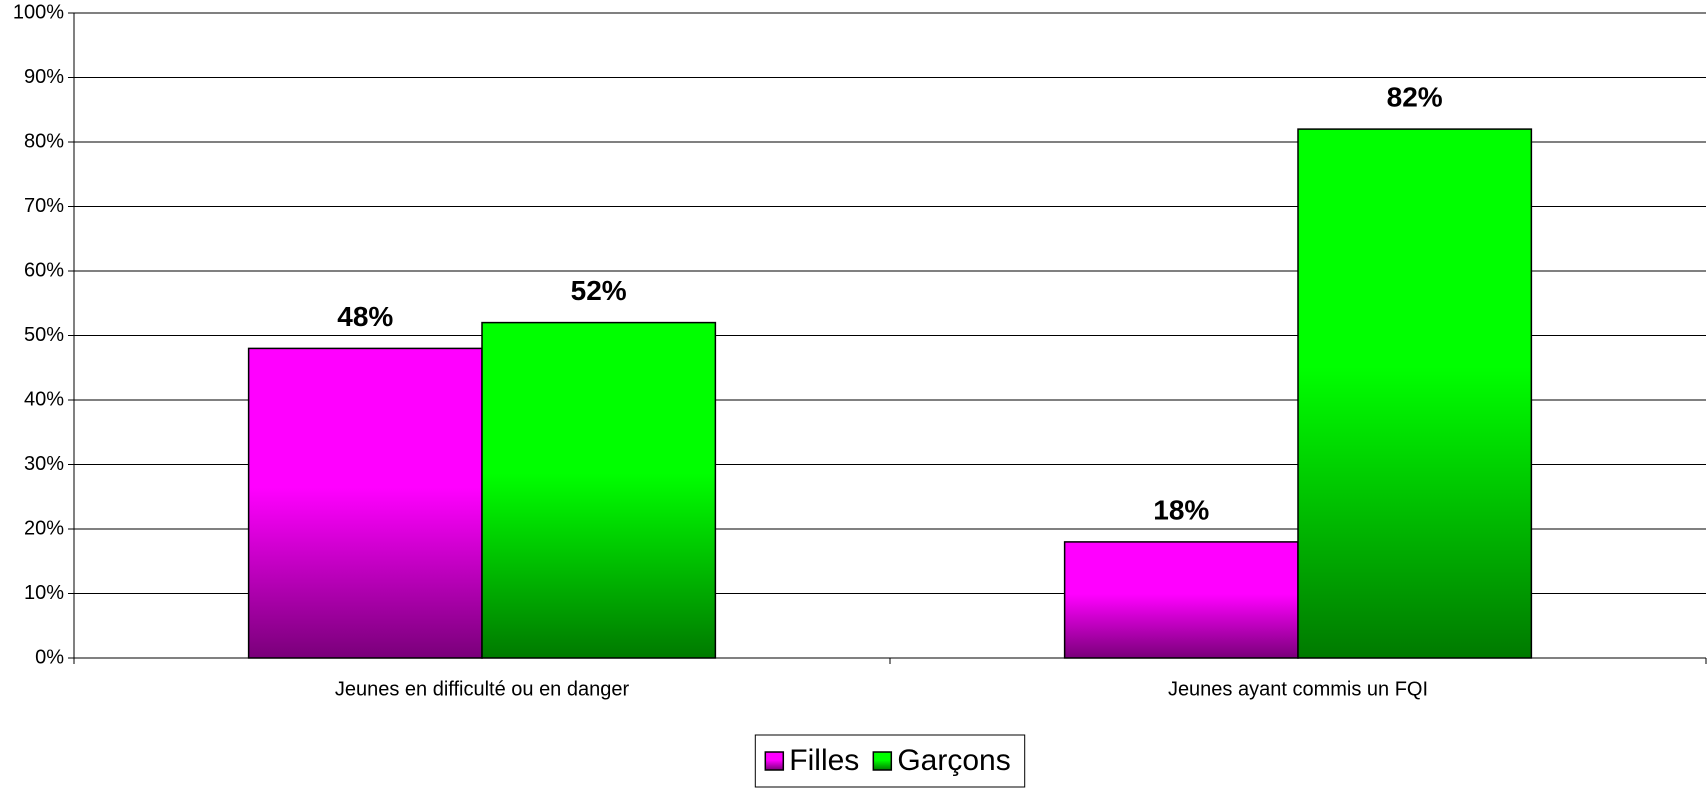 The image size is (1708, 795). I want to click on legend-label: Garçons, so click(953, 760).